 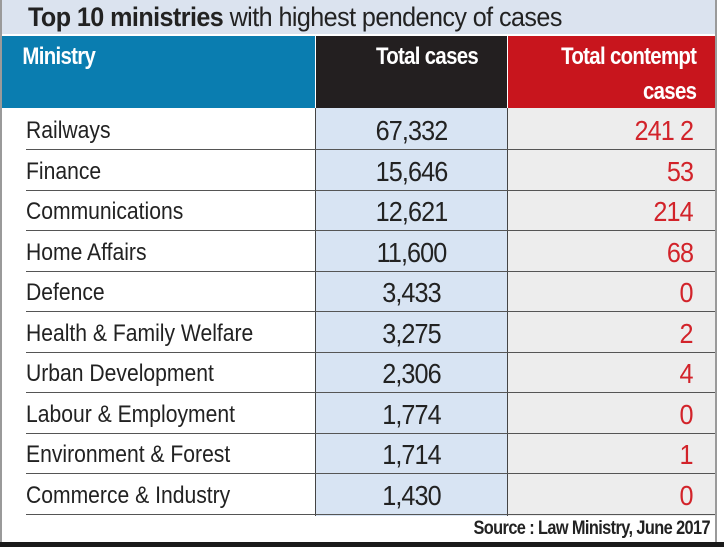 I want to click on contempt-cases-value: 2, so click(x=686, y=333).